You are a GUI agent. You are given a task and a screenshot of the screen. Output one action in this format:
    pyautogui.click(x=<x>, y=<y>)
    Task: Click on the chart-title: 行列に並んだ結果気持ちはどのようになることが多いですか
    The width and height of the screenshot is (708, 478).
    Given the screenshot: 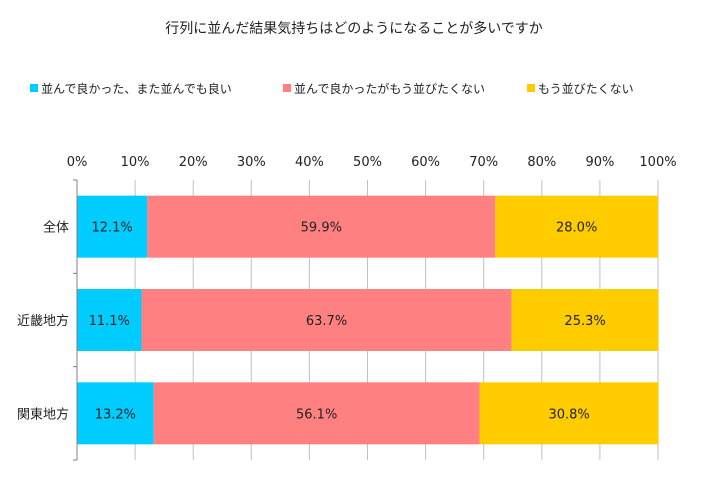 What is the action you would take?
    pyautogui.click(x=354, y=28)
    